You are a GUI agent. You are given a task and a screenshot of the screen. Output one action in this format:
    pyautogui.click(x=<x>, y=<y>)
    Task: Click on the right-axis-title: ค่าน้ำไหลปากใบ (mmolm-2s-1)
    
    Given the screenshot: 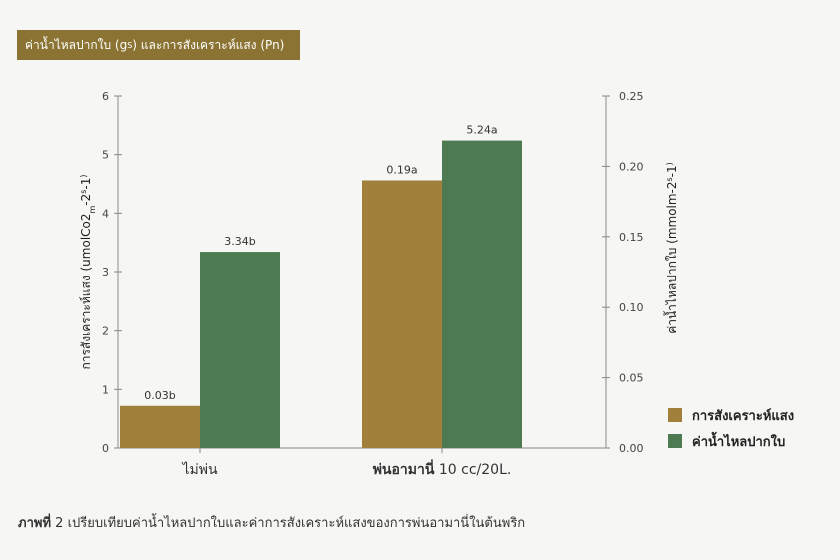 What is the action you would take?
    pyautogui.click(x=671, y=248)
    